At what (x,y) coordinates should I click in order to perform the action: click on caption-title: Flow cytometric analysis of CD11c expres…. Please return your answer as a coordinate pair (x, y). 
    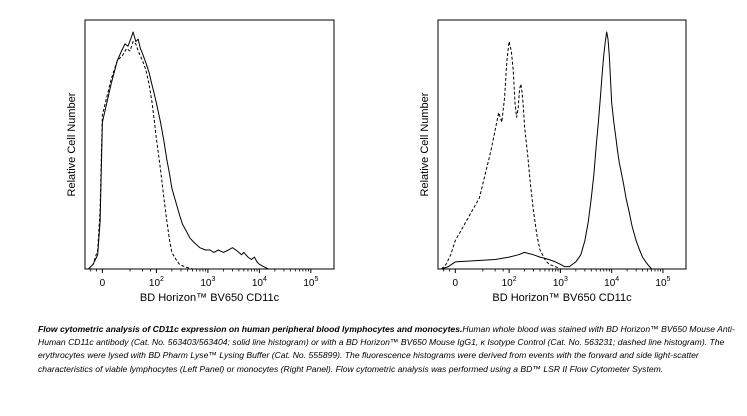
    Looking at the image, I should click on (250, 329).